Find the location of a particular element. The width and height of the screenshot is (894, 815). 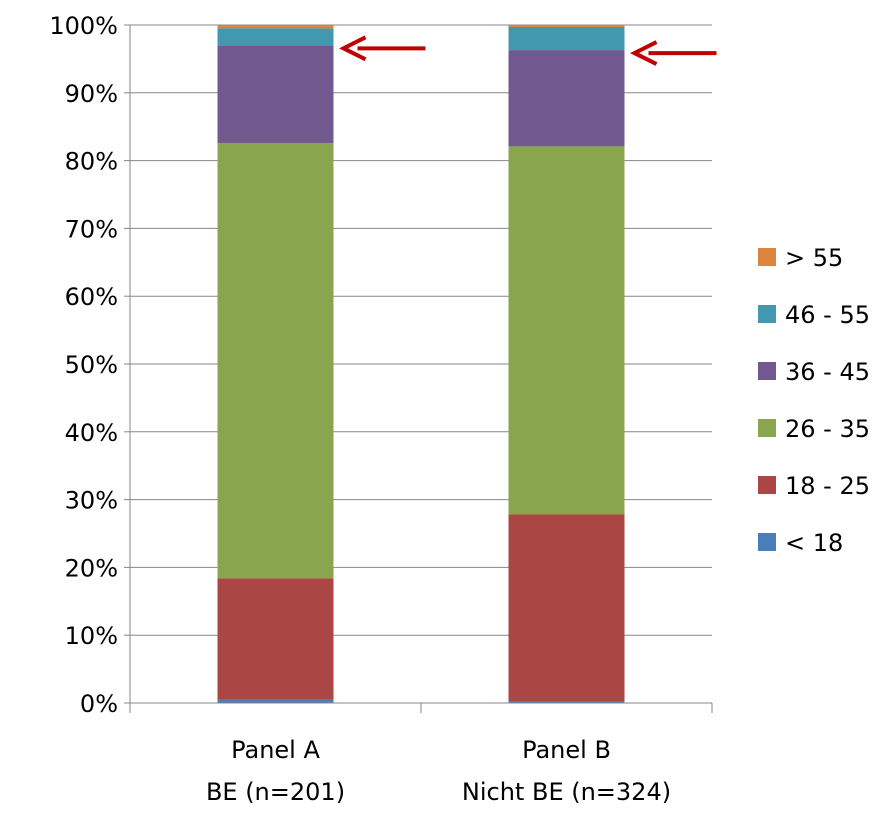

legend-label: < 18 is located at coordinates (814, 543).